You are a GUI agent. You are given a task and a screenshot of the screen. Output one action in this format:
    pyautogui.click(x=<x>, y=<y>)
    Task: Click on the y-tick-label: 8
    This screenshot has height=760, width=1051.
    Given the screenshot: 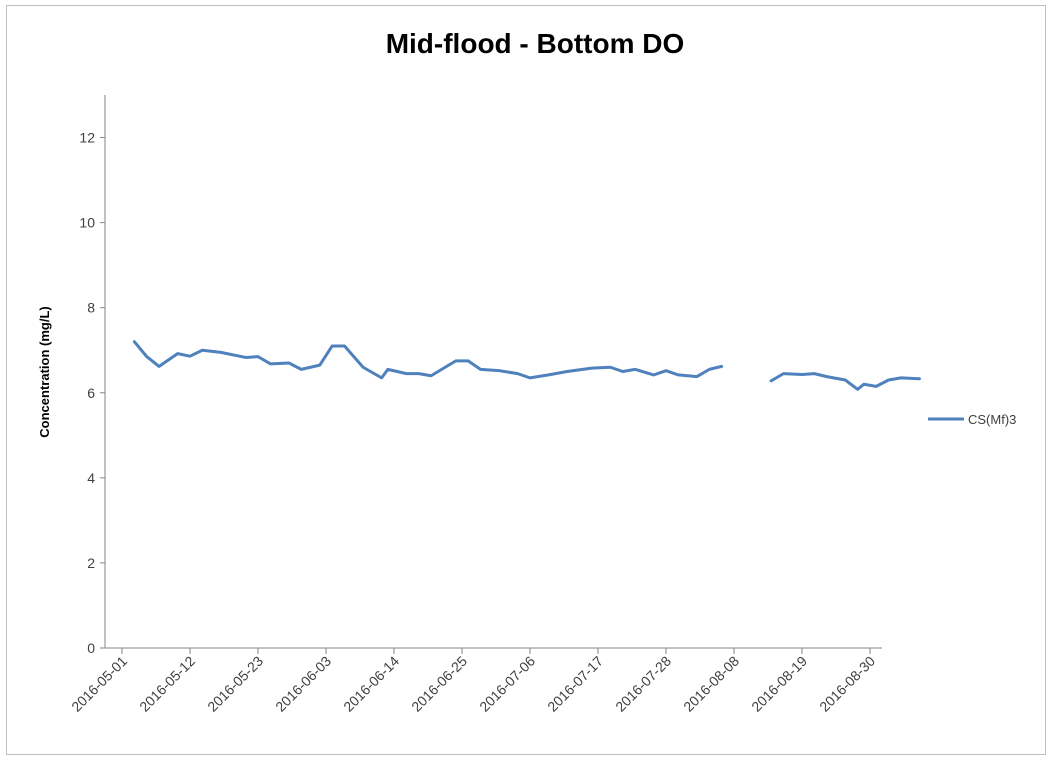 What is the action you would take?
    pyautogui.click(x=91, y=308)
    